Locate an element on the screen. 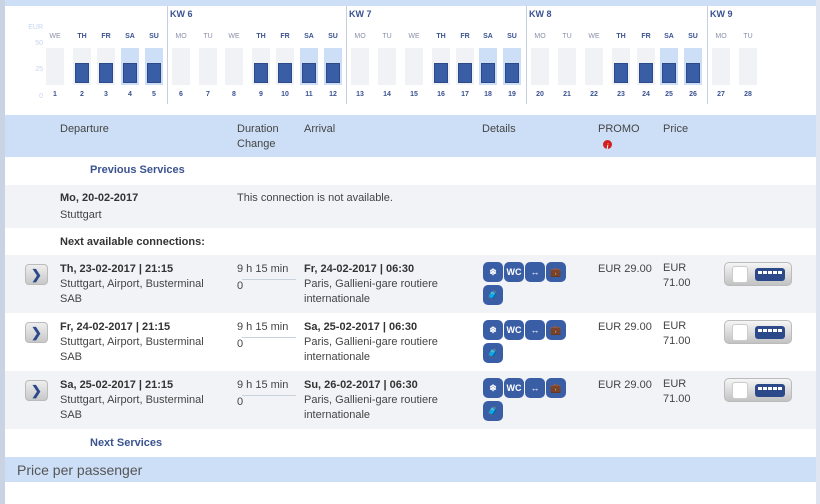 The height and width of the screenshot is (504, 820). day-number: 19 is located at coordinates (512, 94).